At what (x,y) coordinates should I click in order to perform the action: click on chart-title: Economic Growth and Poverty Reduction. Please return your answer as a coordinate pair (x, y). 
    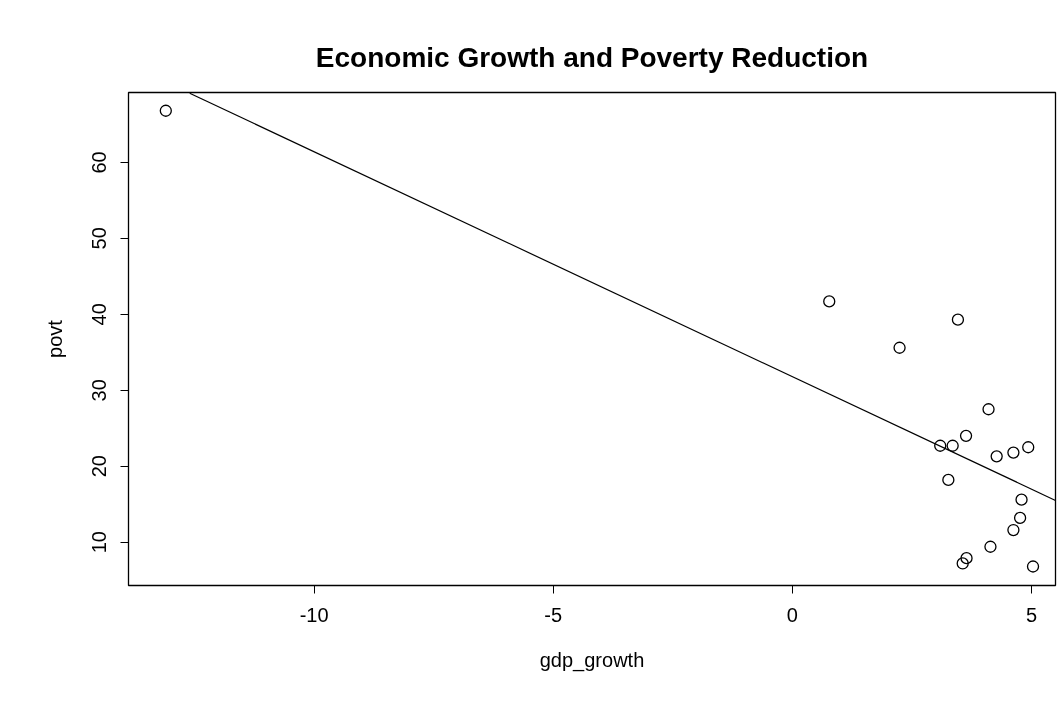
    Looking at the image, I should click on (592, 57).